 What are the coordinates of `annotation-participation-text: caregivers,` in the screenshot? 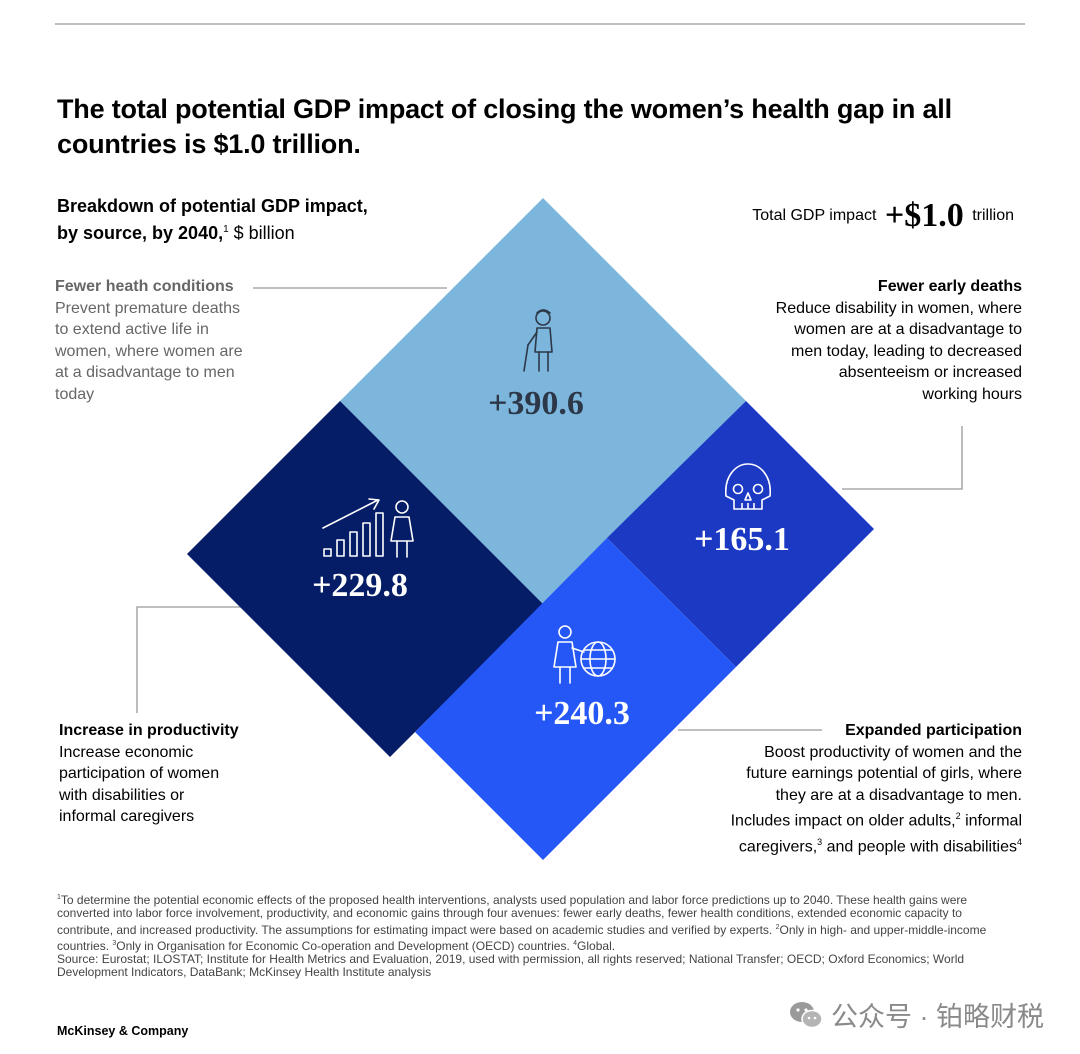 It's located at (778, 847).